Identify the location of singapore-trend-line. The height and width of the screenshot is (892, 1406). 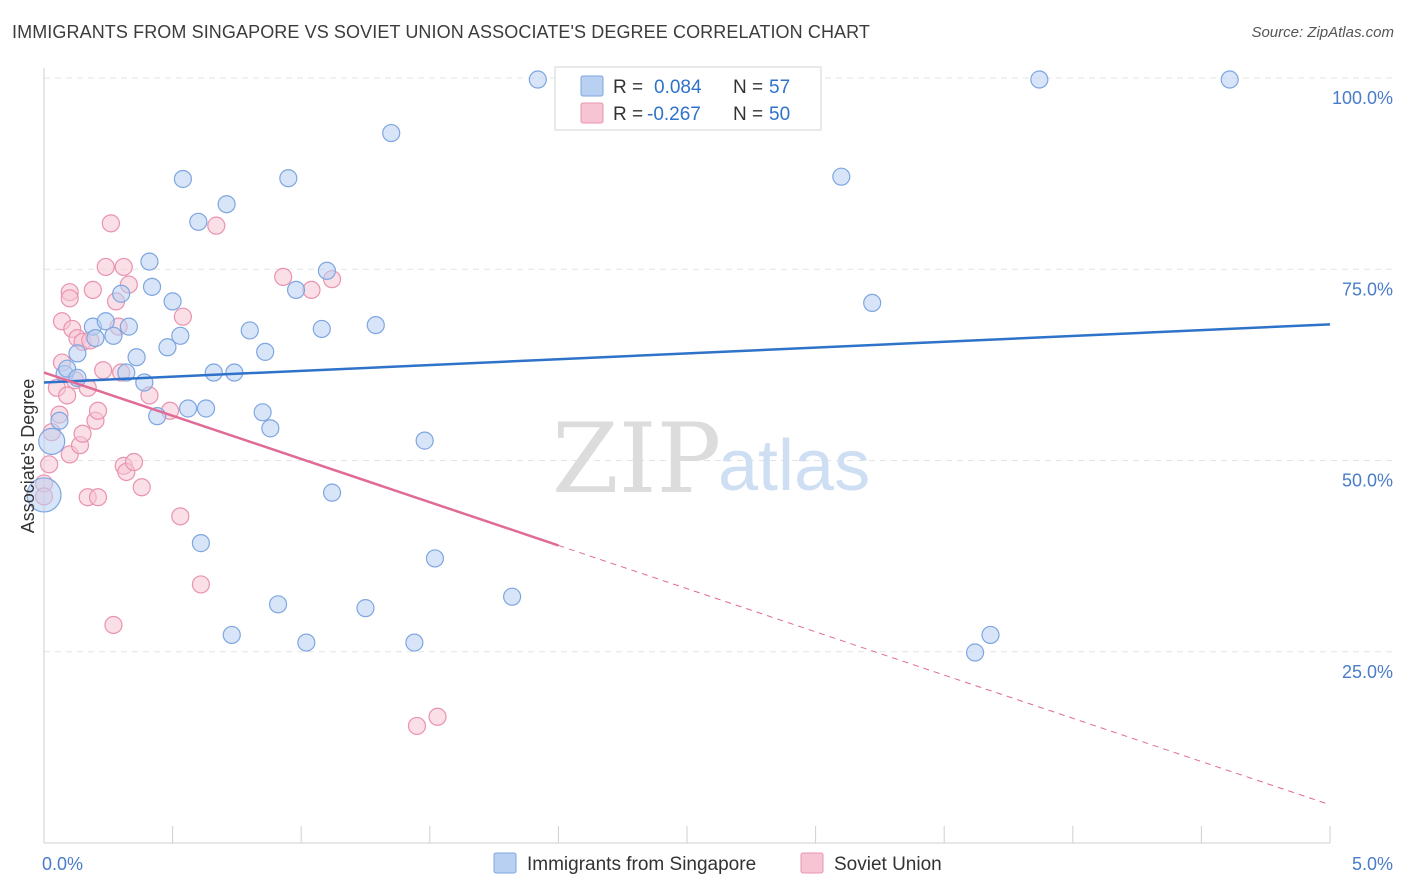
(687, 353).